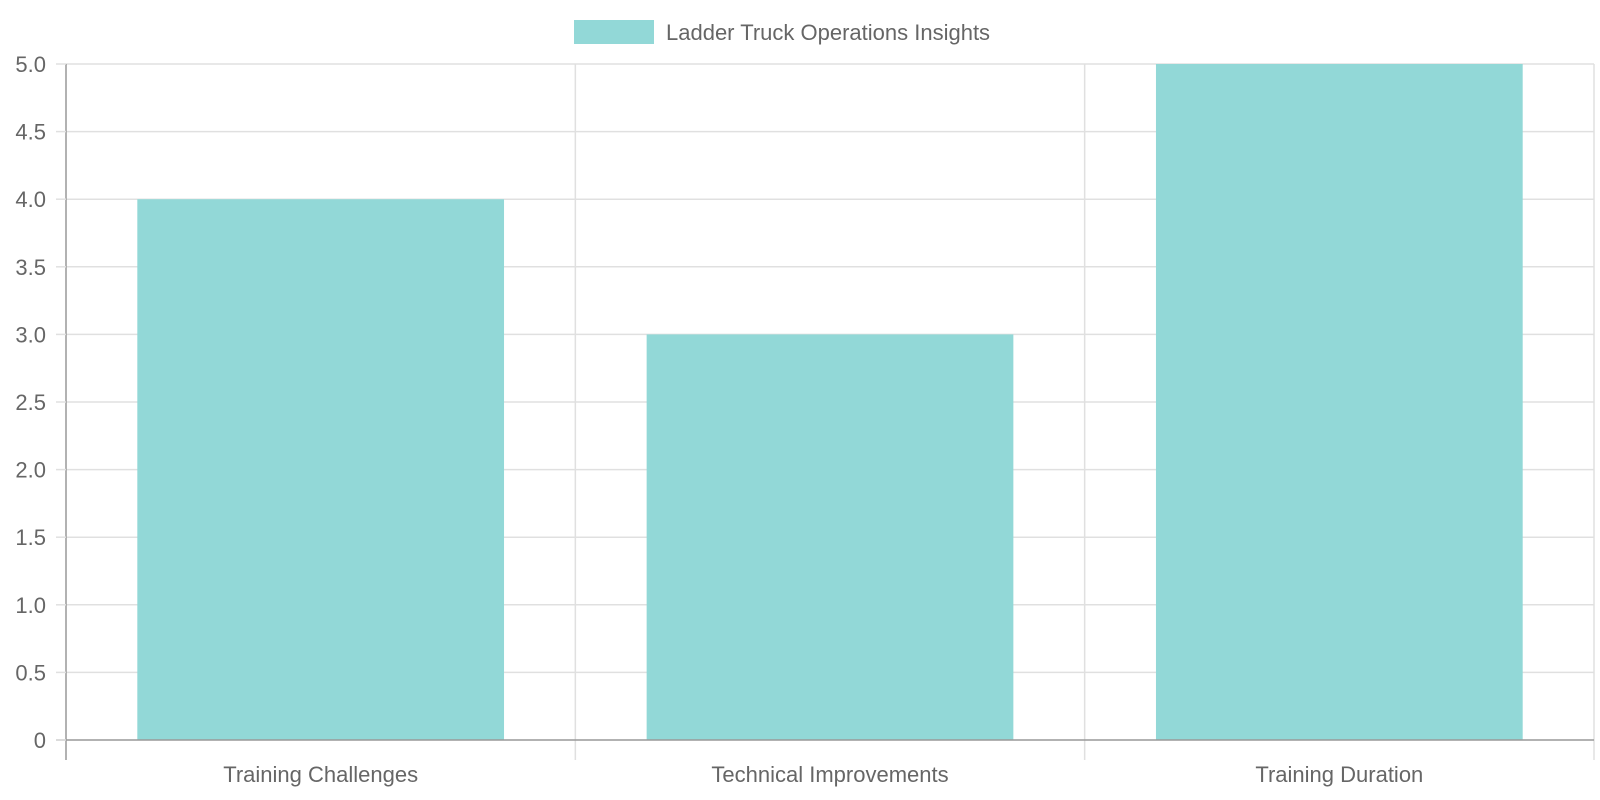 This screenshot has width=1600, height=800. I want to click on y-tick-label: 2.5, so click(30, 402).